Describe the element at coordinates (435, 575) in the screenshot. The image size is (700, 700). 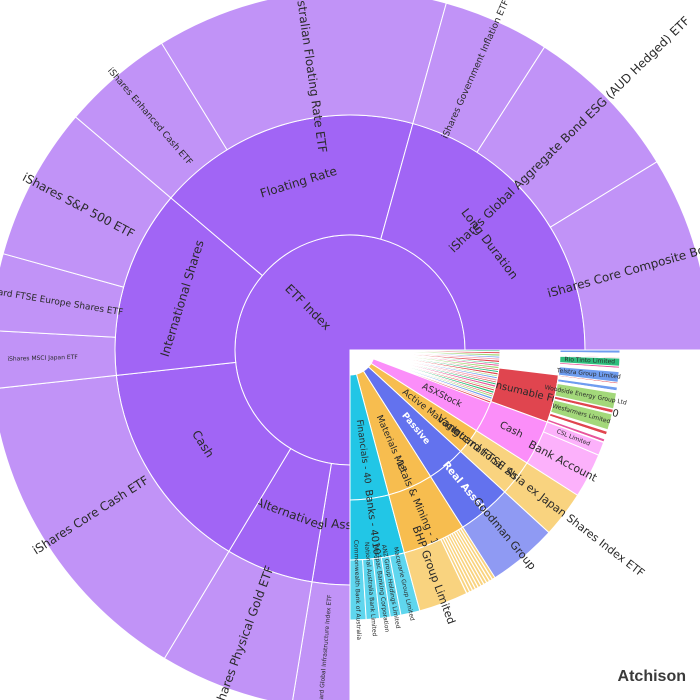
I see `p-outer-bhp-group-limited` at that location.